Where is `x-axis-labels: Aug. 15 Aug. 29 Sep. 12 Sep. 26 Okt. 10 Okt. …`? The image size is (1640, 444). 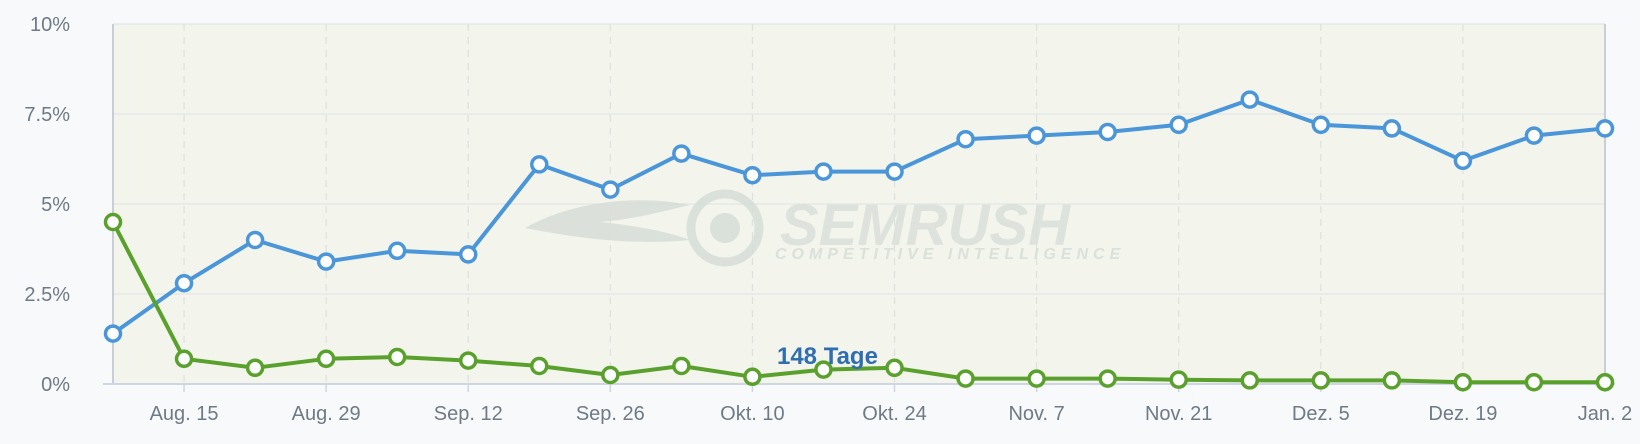 x-axis-labels: Aug. 15 Aug. 29 Sep. 12 Sep. 26 Okt. 10 Okt. … is located at coordinates (891, 414).